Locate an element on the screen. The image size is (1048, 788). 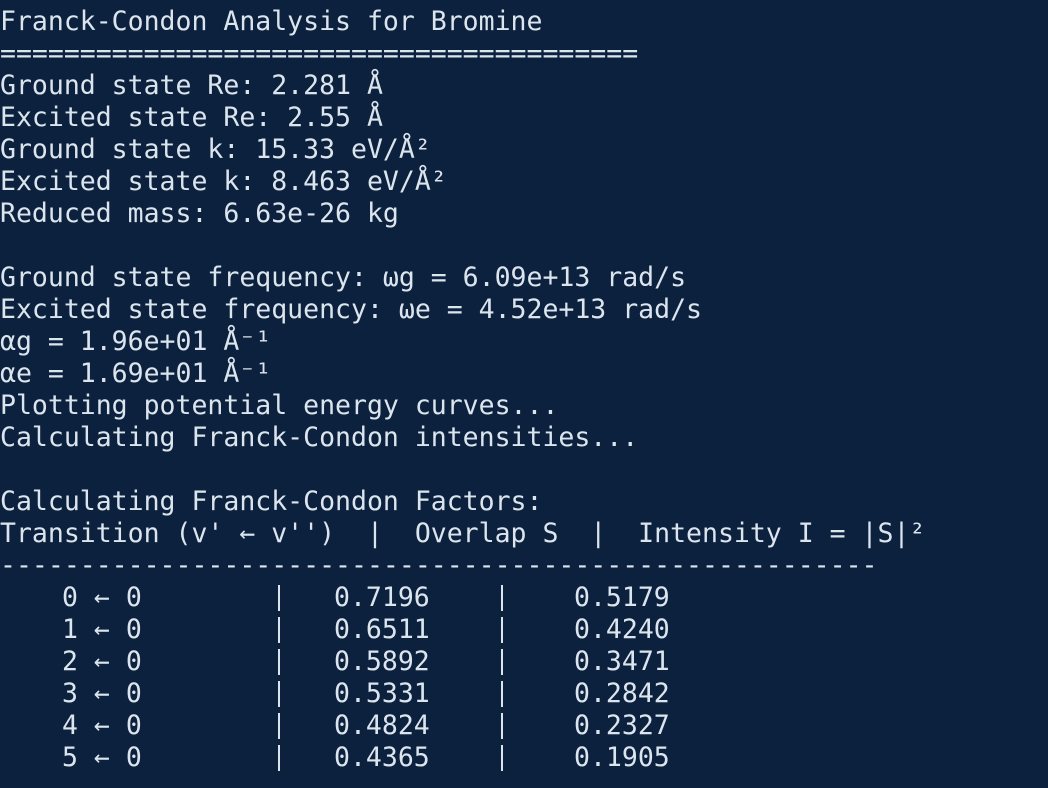
overlap: 0.5892 is located at coordinates (382, 661).